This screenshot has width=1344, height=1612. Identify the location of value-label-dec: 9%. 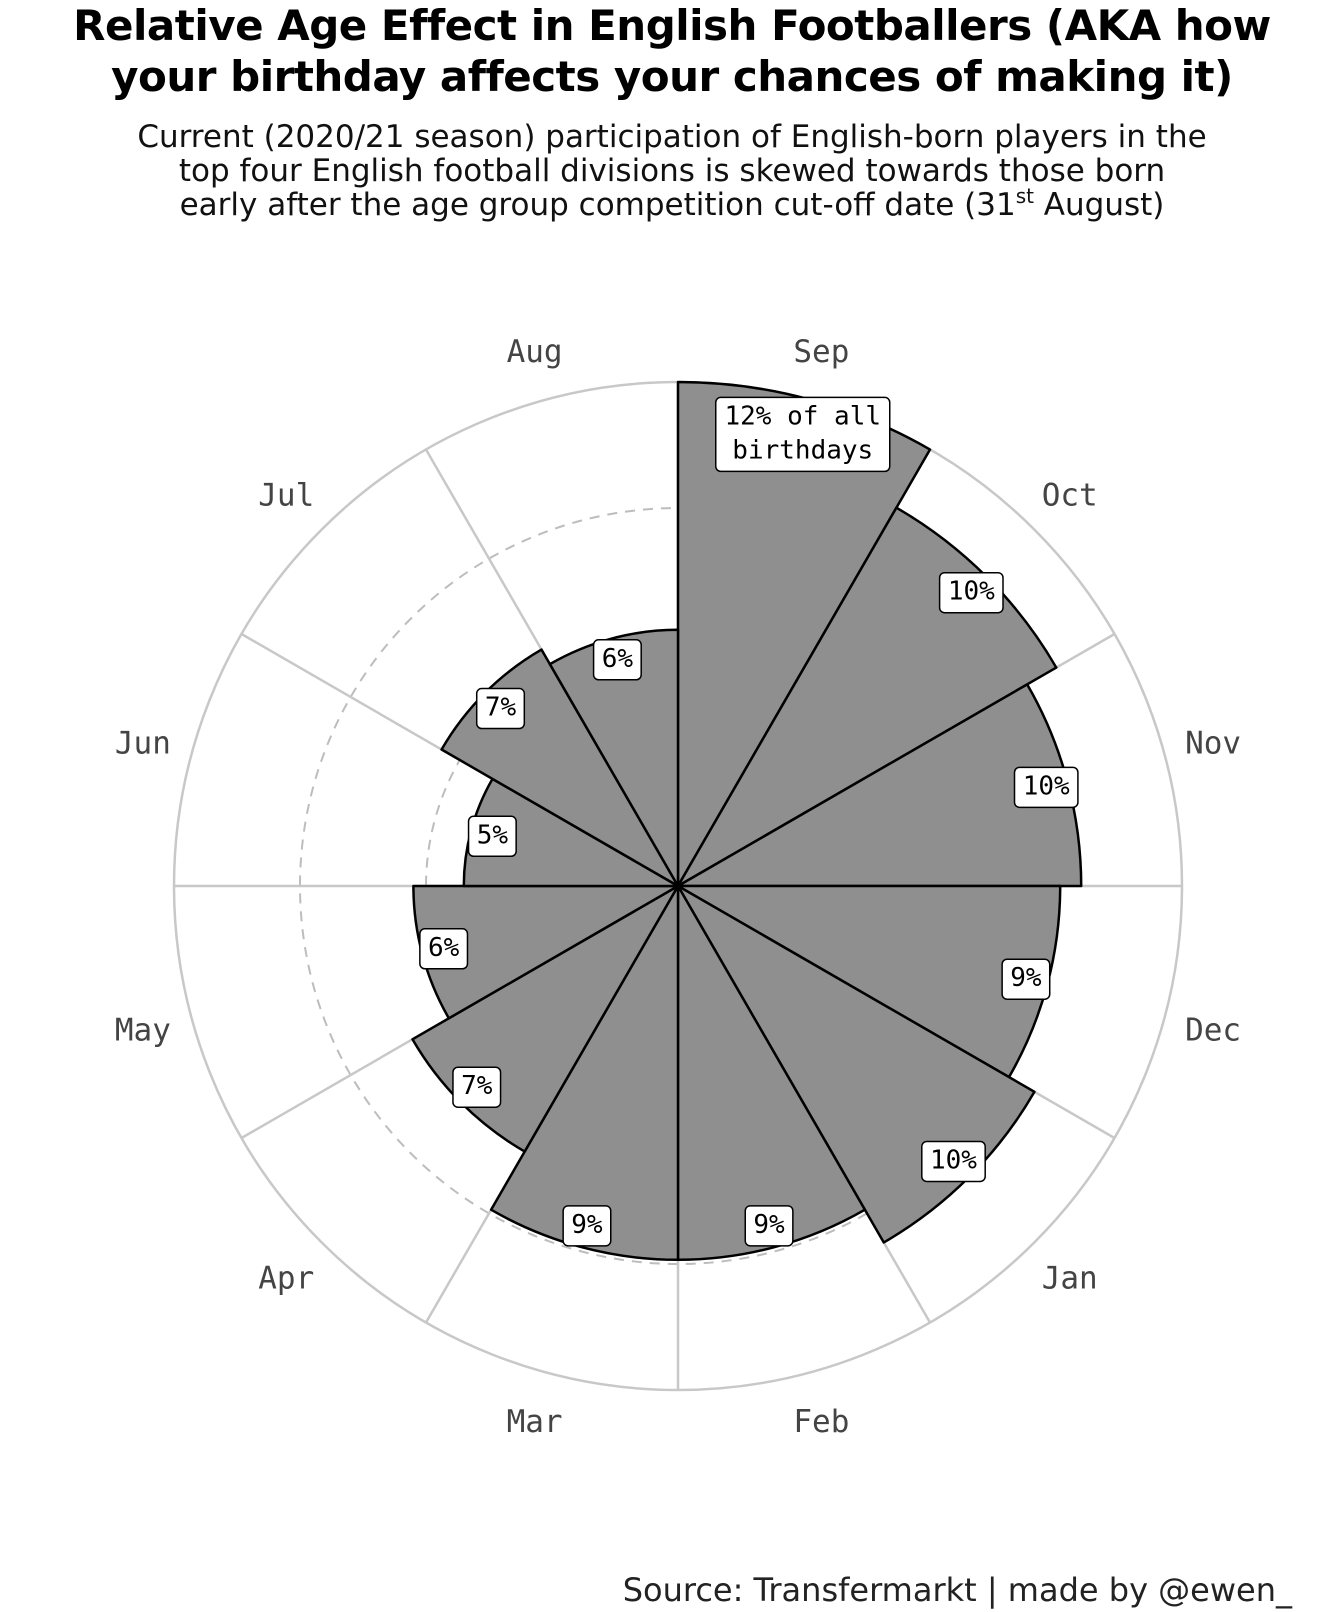
(1026, 979).